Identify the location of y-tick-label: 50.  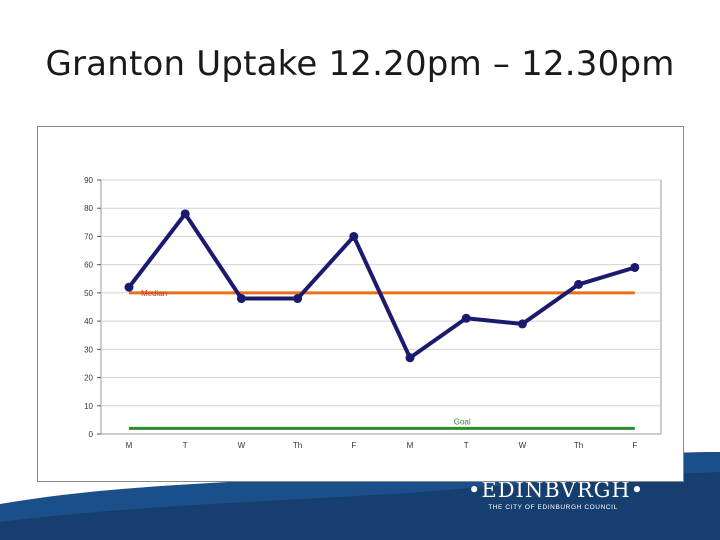
(88, 293).